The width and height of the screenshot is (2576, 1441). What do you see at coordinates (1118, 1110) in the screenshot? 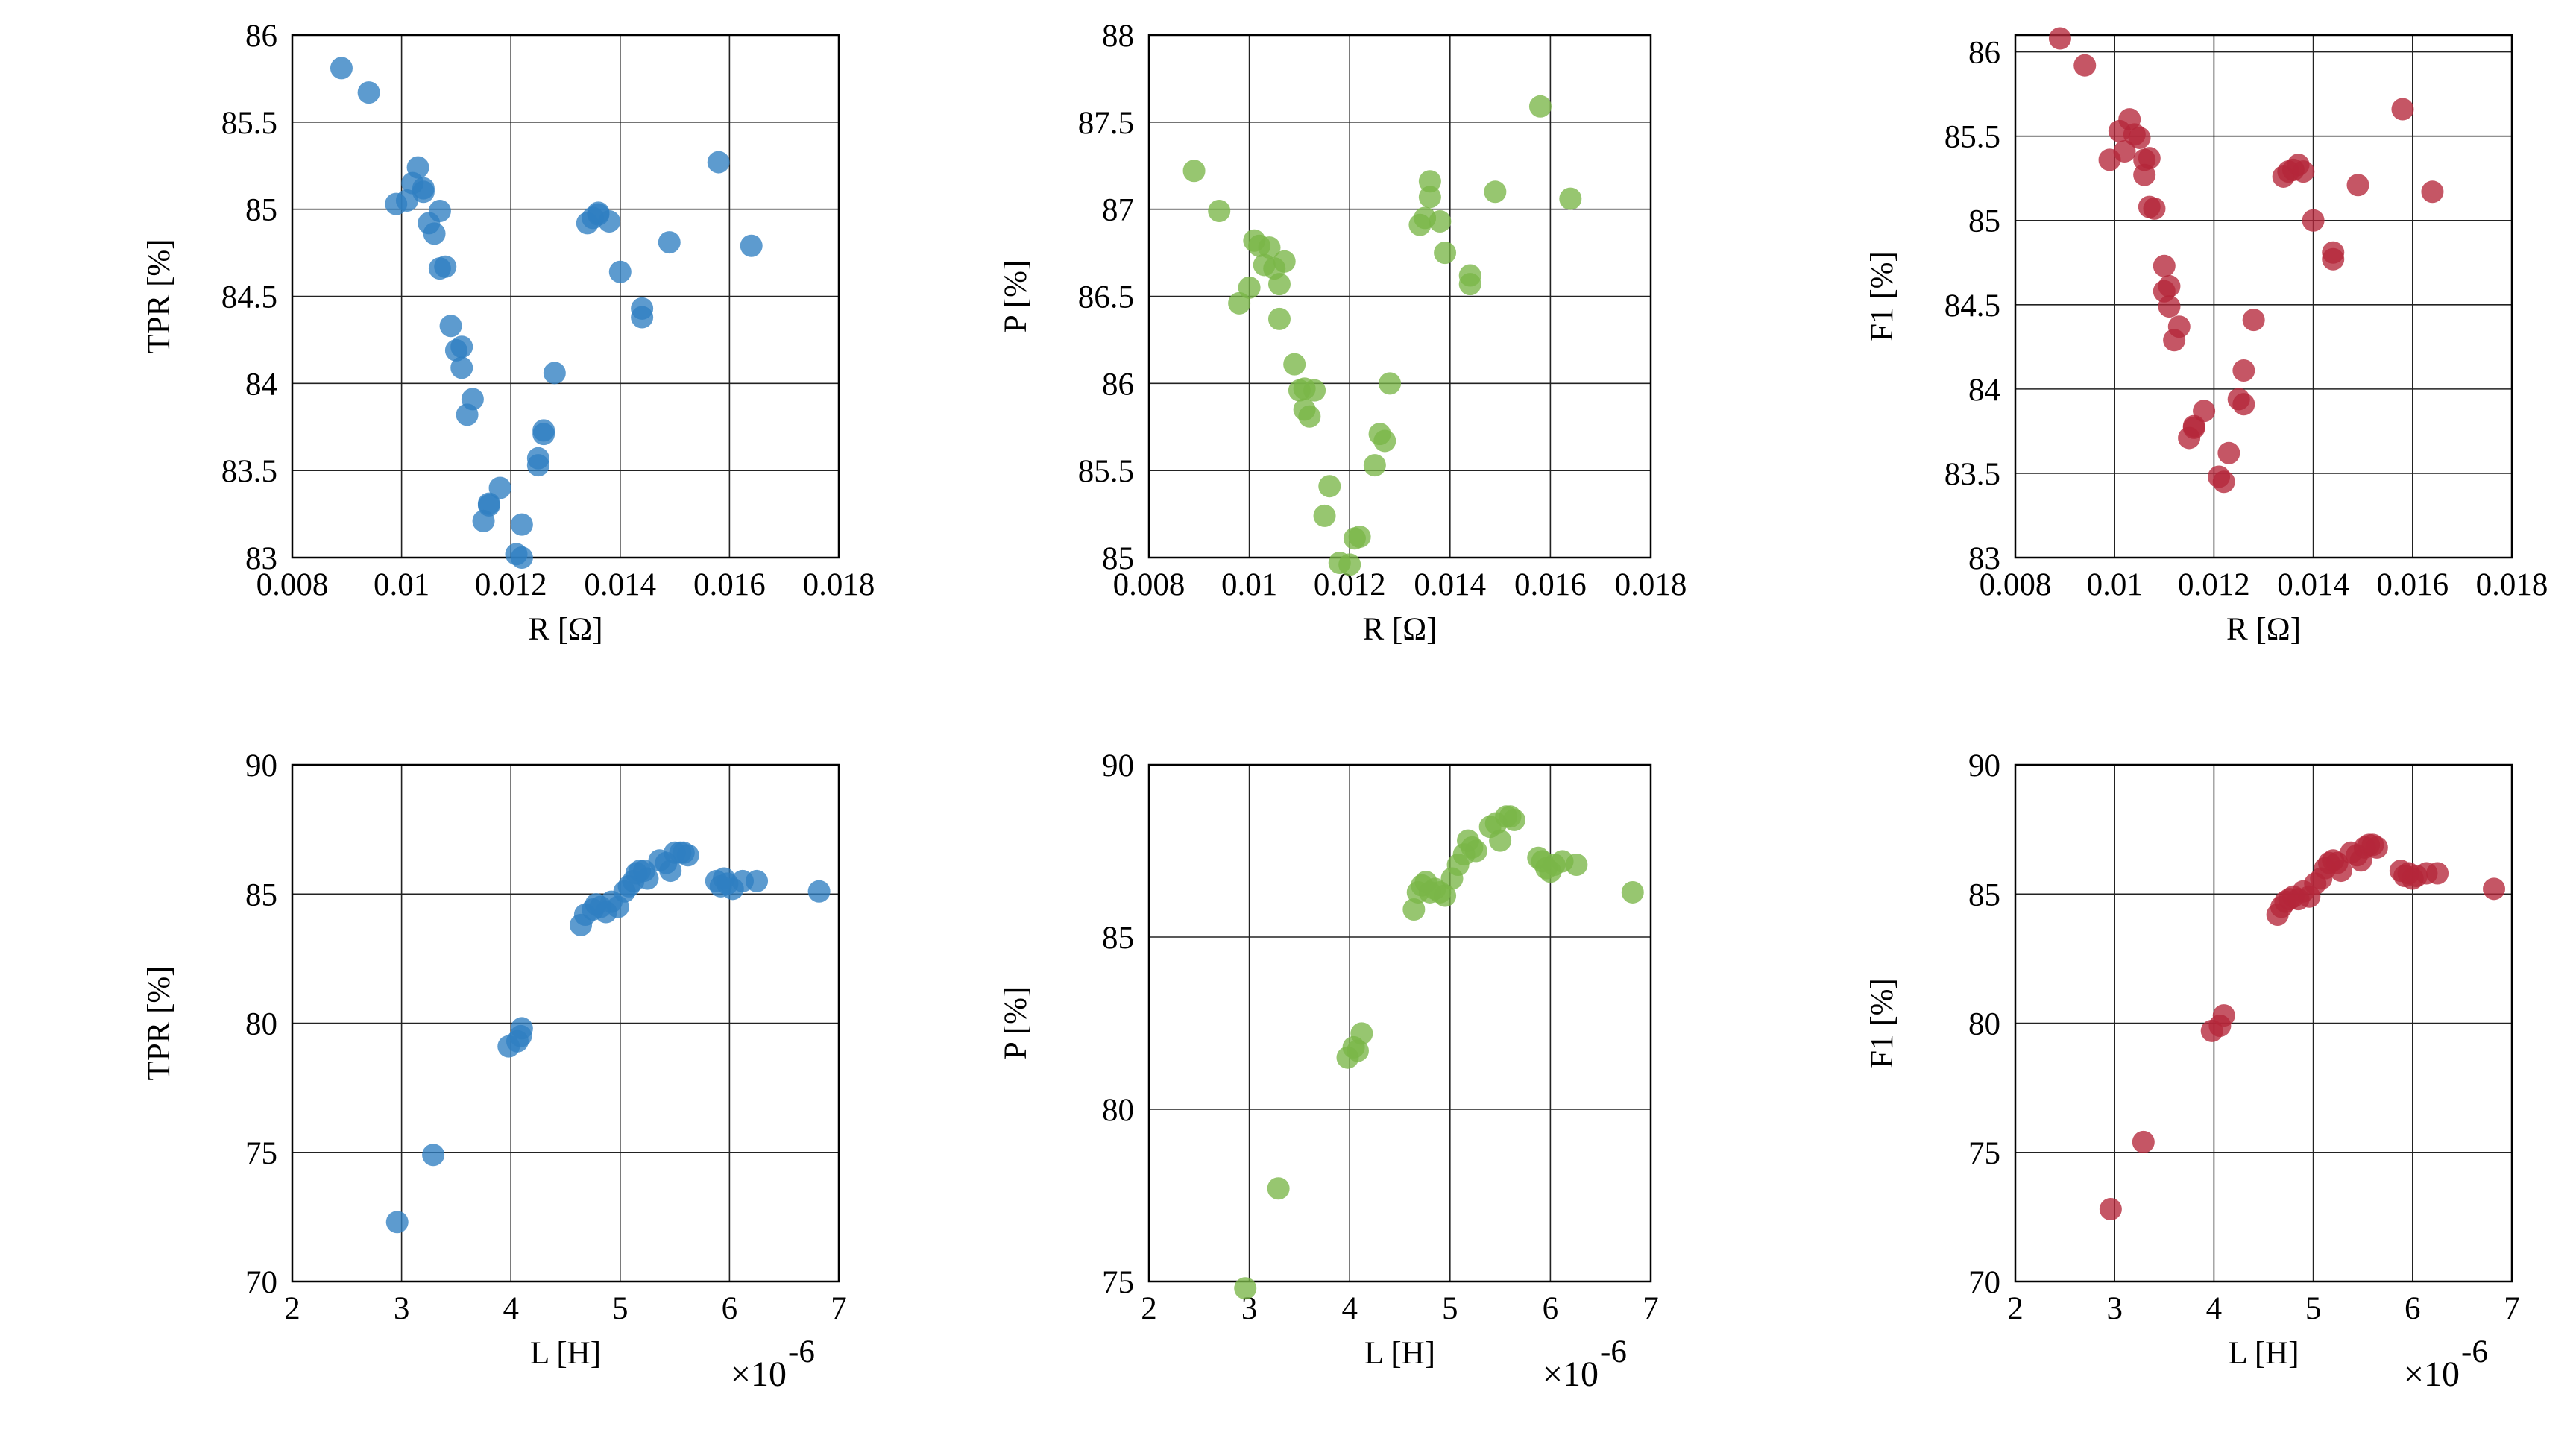
I see `y-tick-label: 80` at bounding box center [1118, 1110].